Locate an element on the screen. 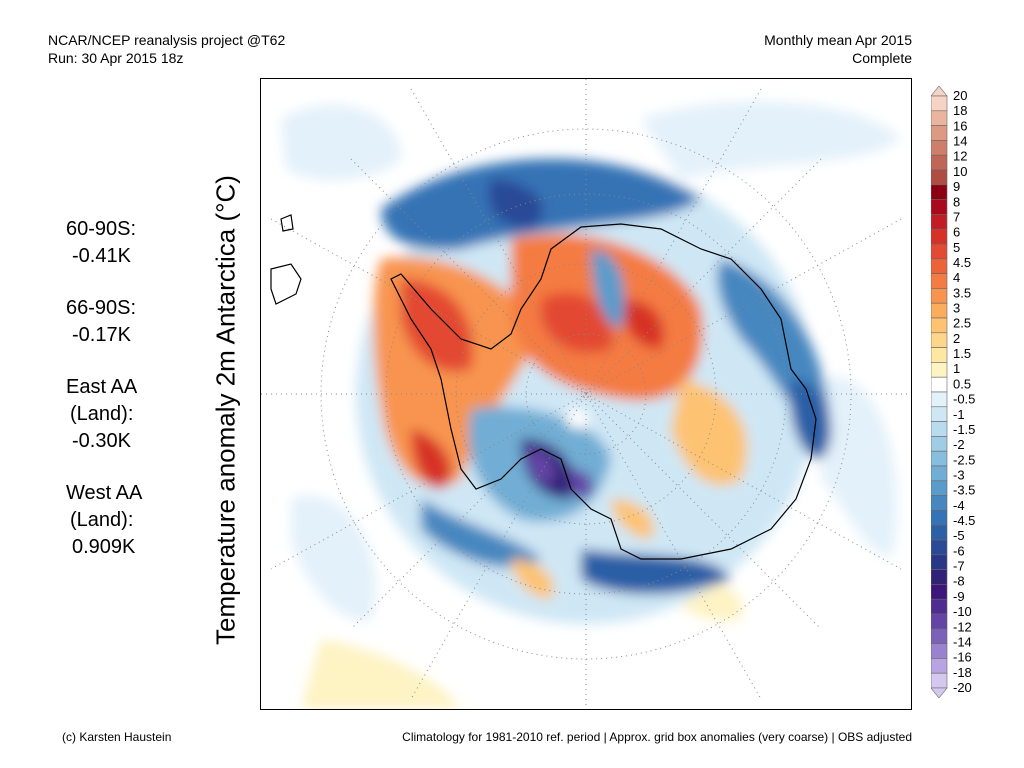  colorbar-tick-label: -8 is located at coordinates (959, 581).